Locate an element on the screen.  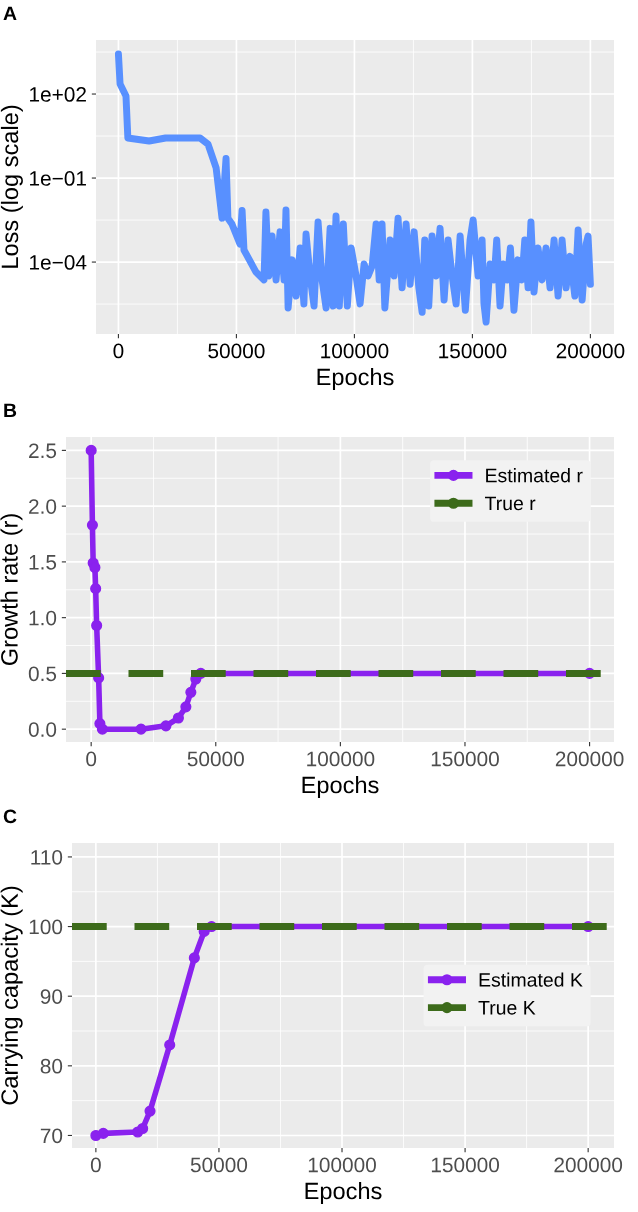
y-tick-label: 1e+02 is located at coordinates (58, 94).